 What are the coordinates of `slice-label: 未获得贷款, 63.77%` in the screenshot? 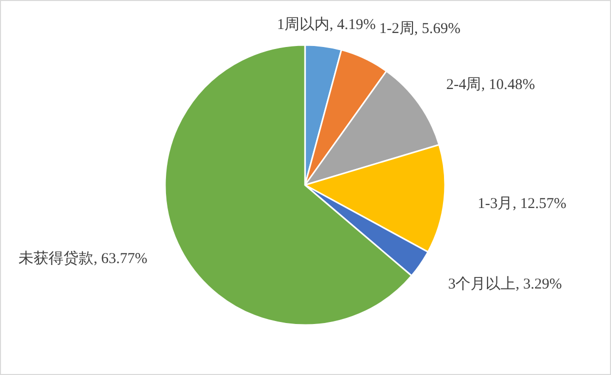 It's located at (83, 258).